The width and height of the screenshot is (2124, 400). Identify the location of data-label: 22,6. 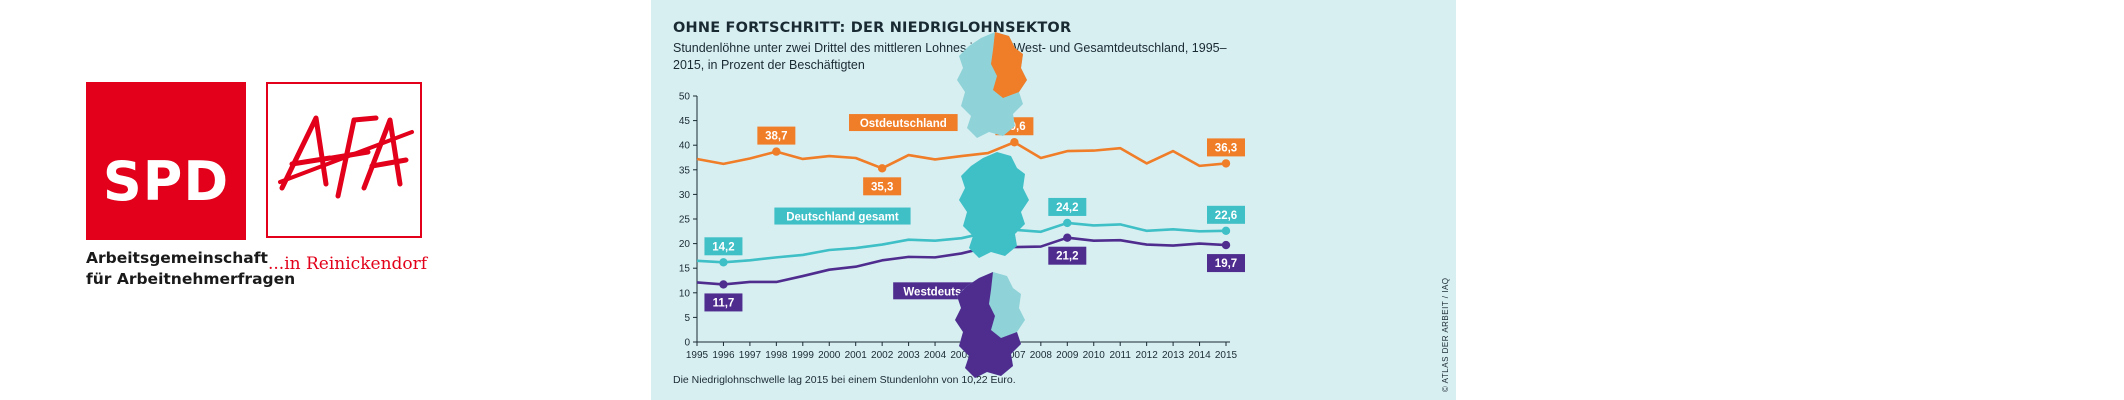
(1226, 216).